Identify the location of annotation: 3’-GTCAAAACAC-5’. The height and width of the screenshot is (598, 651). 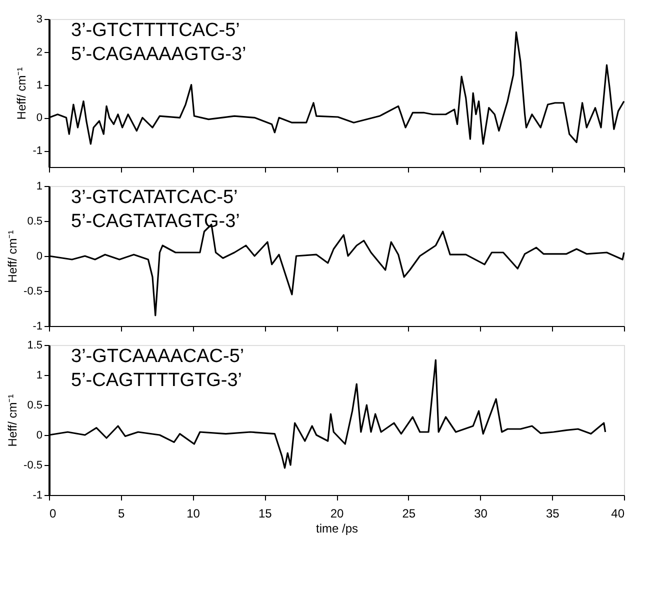
(157, 356).